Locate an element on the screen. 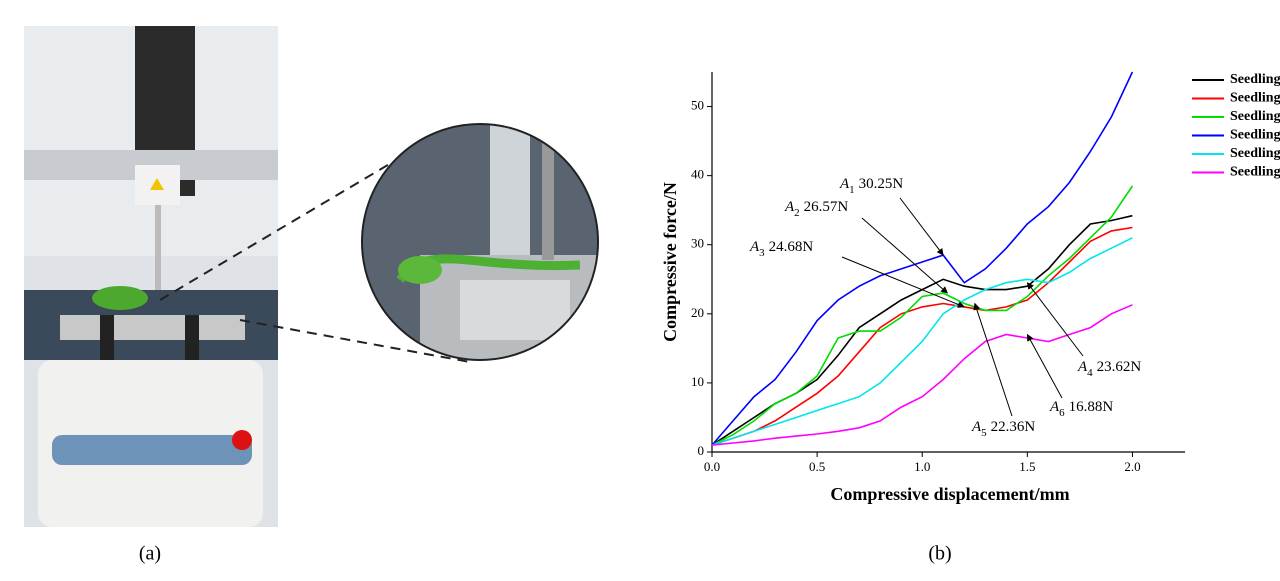  annotation-index: 1 is located at coordinates (852, 190).